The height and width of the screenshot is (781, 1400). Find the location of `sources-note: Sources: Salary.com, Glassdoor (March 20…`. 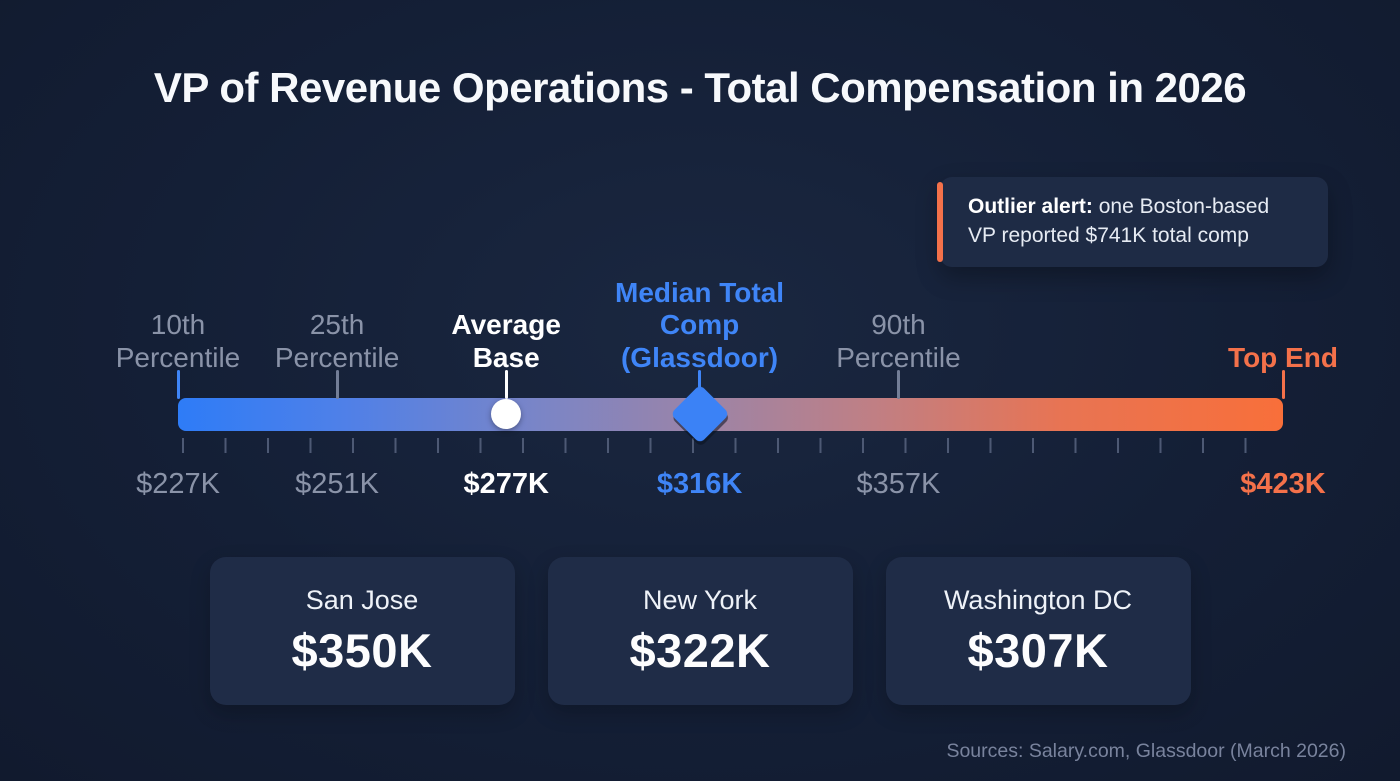

sources-note: Sources: Salary.com, Glassdoor (March 20… is located at coordinates (1146, 751).